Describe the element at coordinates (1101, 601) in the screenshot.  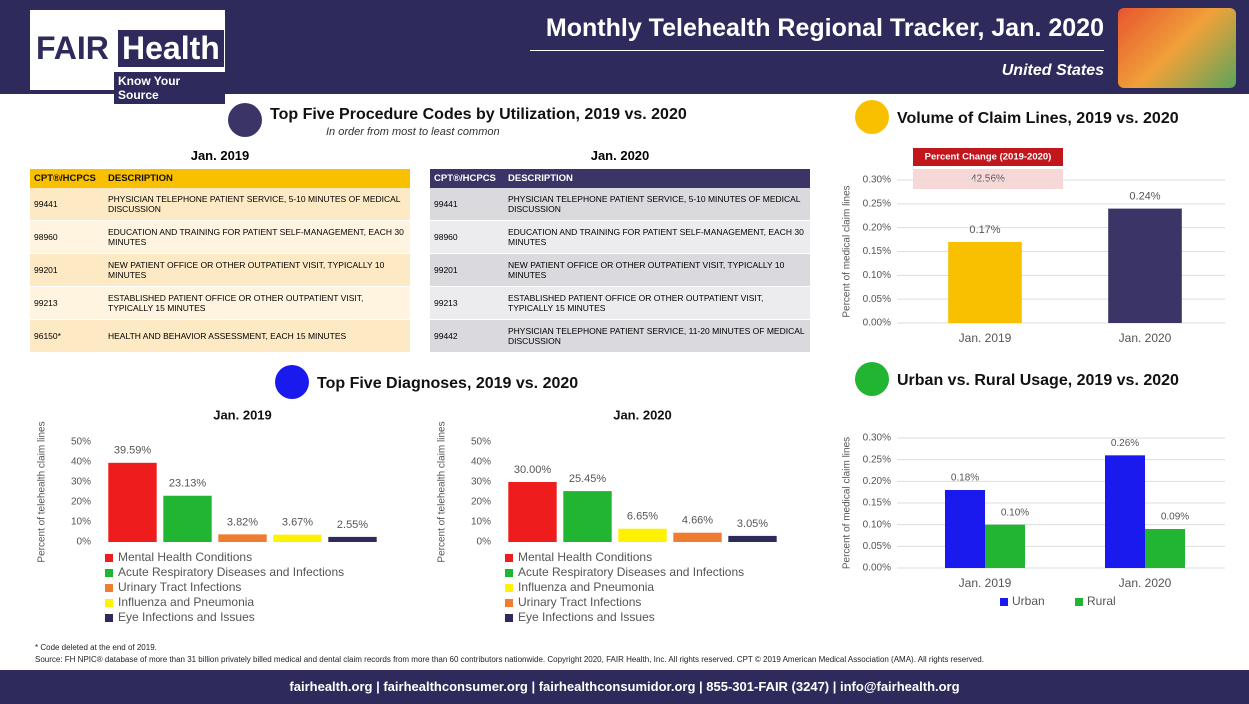
I see `legend-label: Rural` at that location.